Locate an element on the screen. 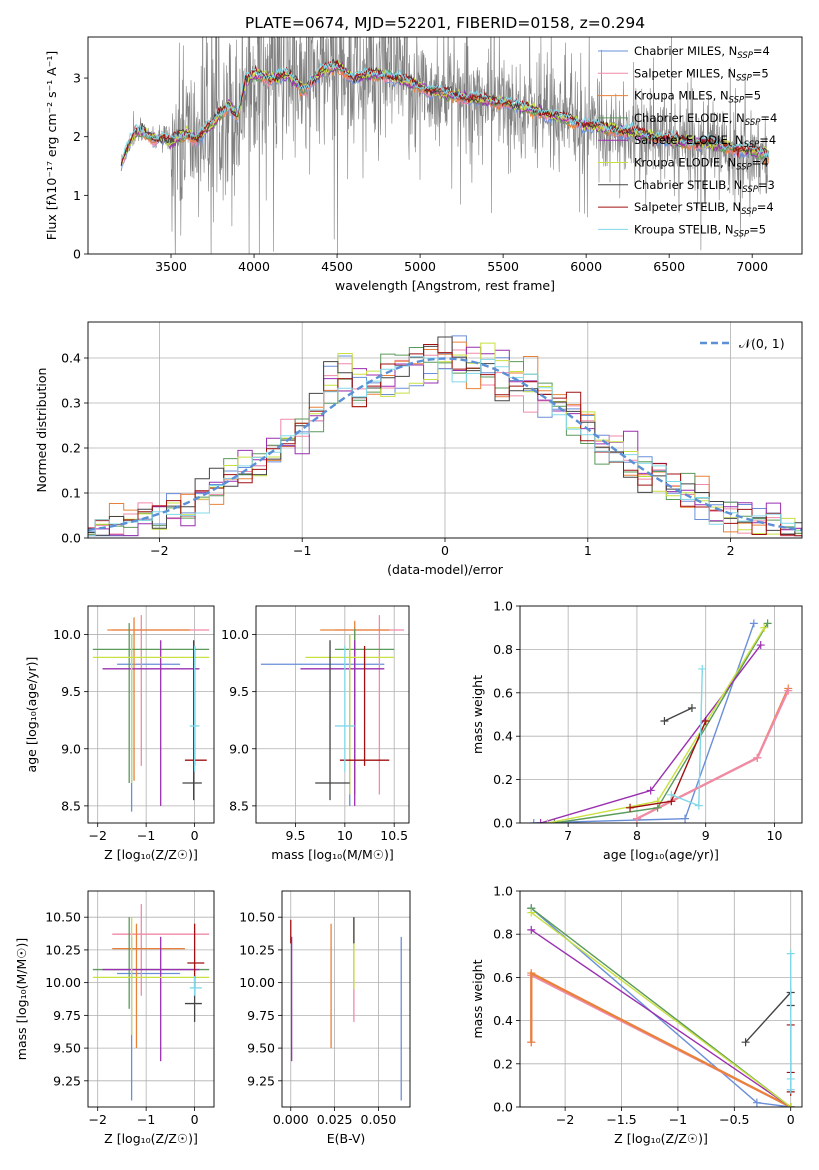 The height and width of the screenshot is (1170, 819). x-tick-label: 9 is located at coordinates (706, 835).